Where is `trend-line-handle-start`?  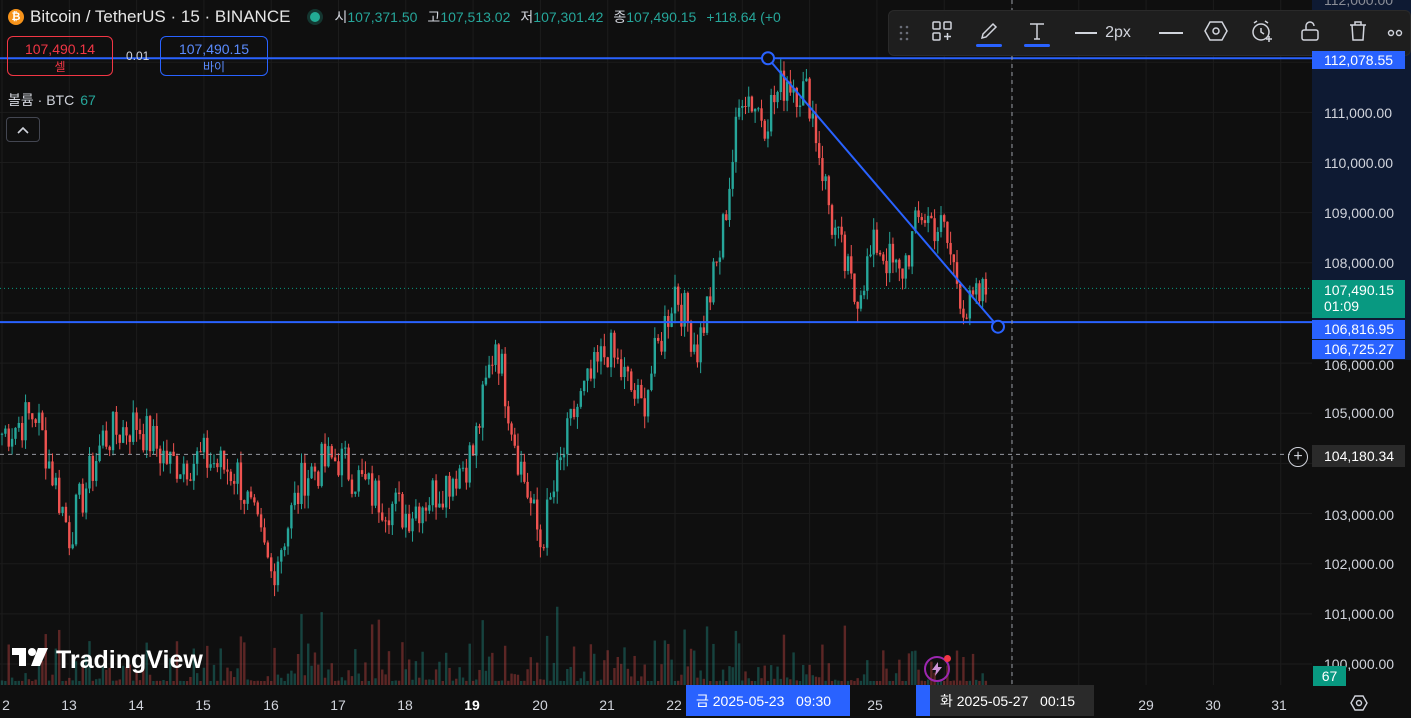
trend-line-handle-start is located at coordinates (768, 58).